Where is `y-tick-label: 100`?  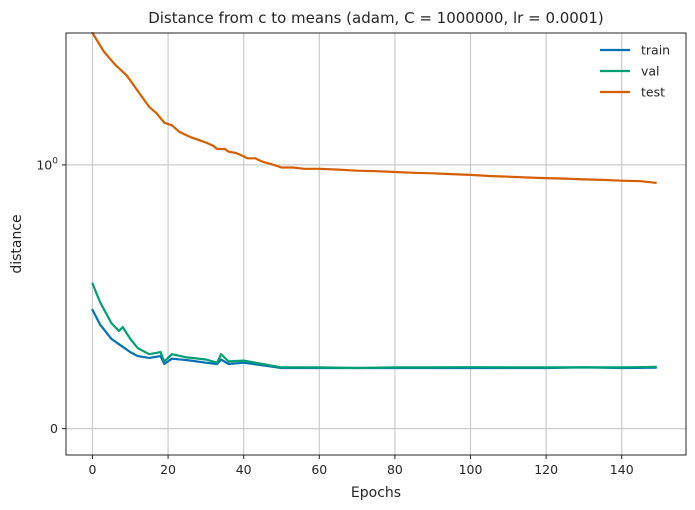
y-tick-label: 100 is located at coordinates (47, 164).